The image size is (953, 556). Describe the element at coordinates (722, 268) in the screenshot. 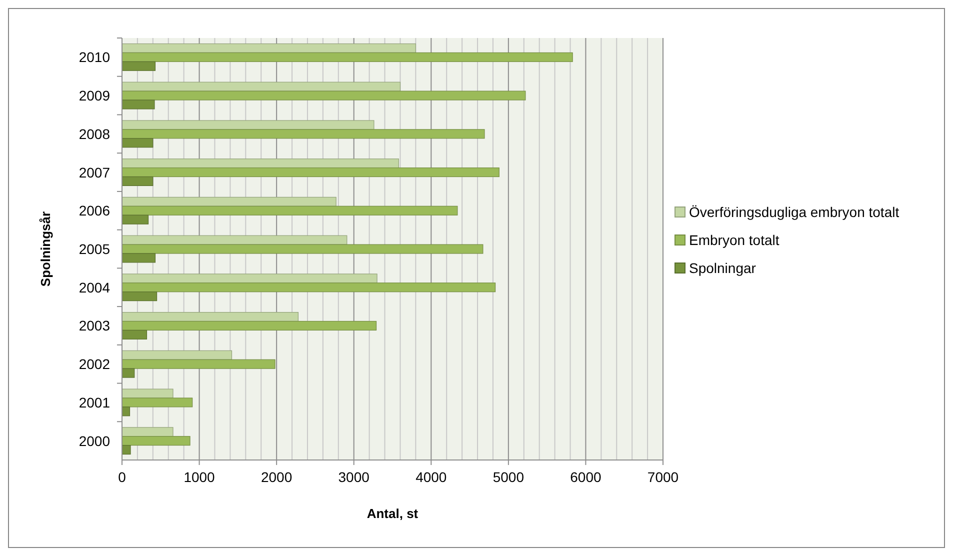

I see `legend-label: Spolningar` at that location.